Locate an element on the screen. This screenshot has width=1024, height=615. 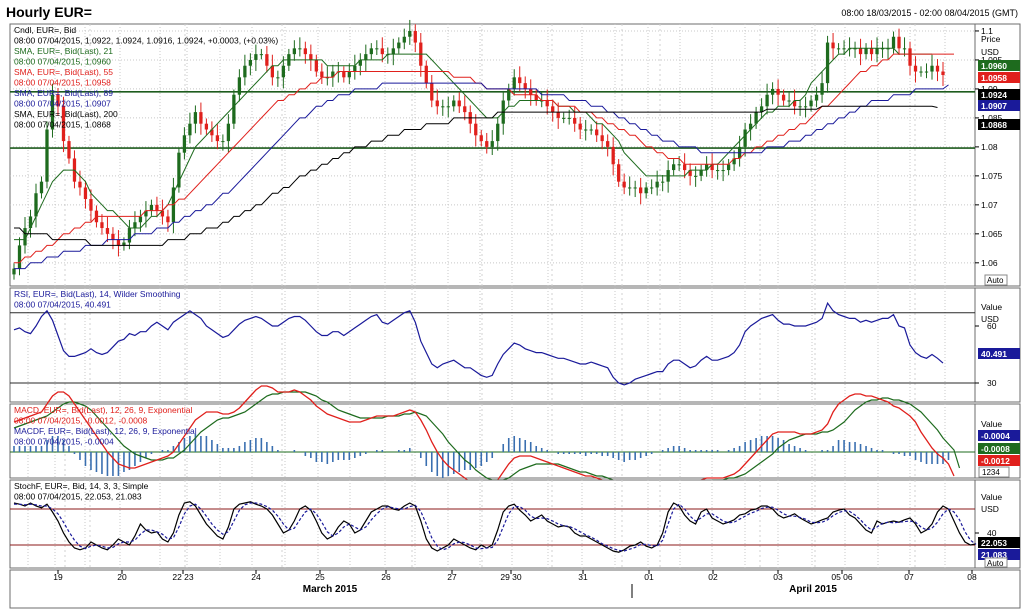
axis-title: Value is located at coordinates (991, 424).